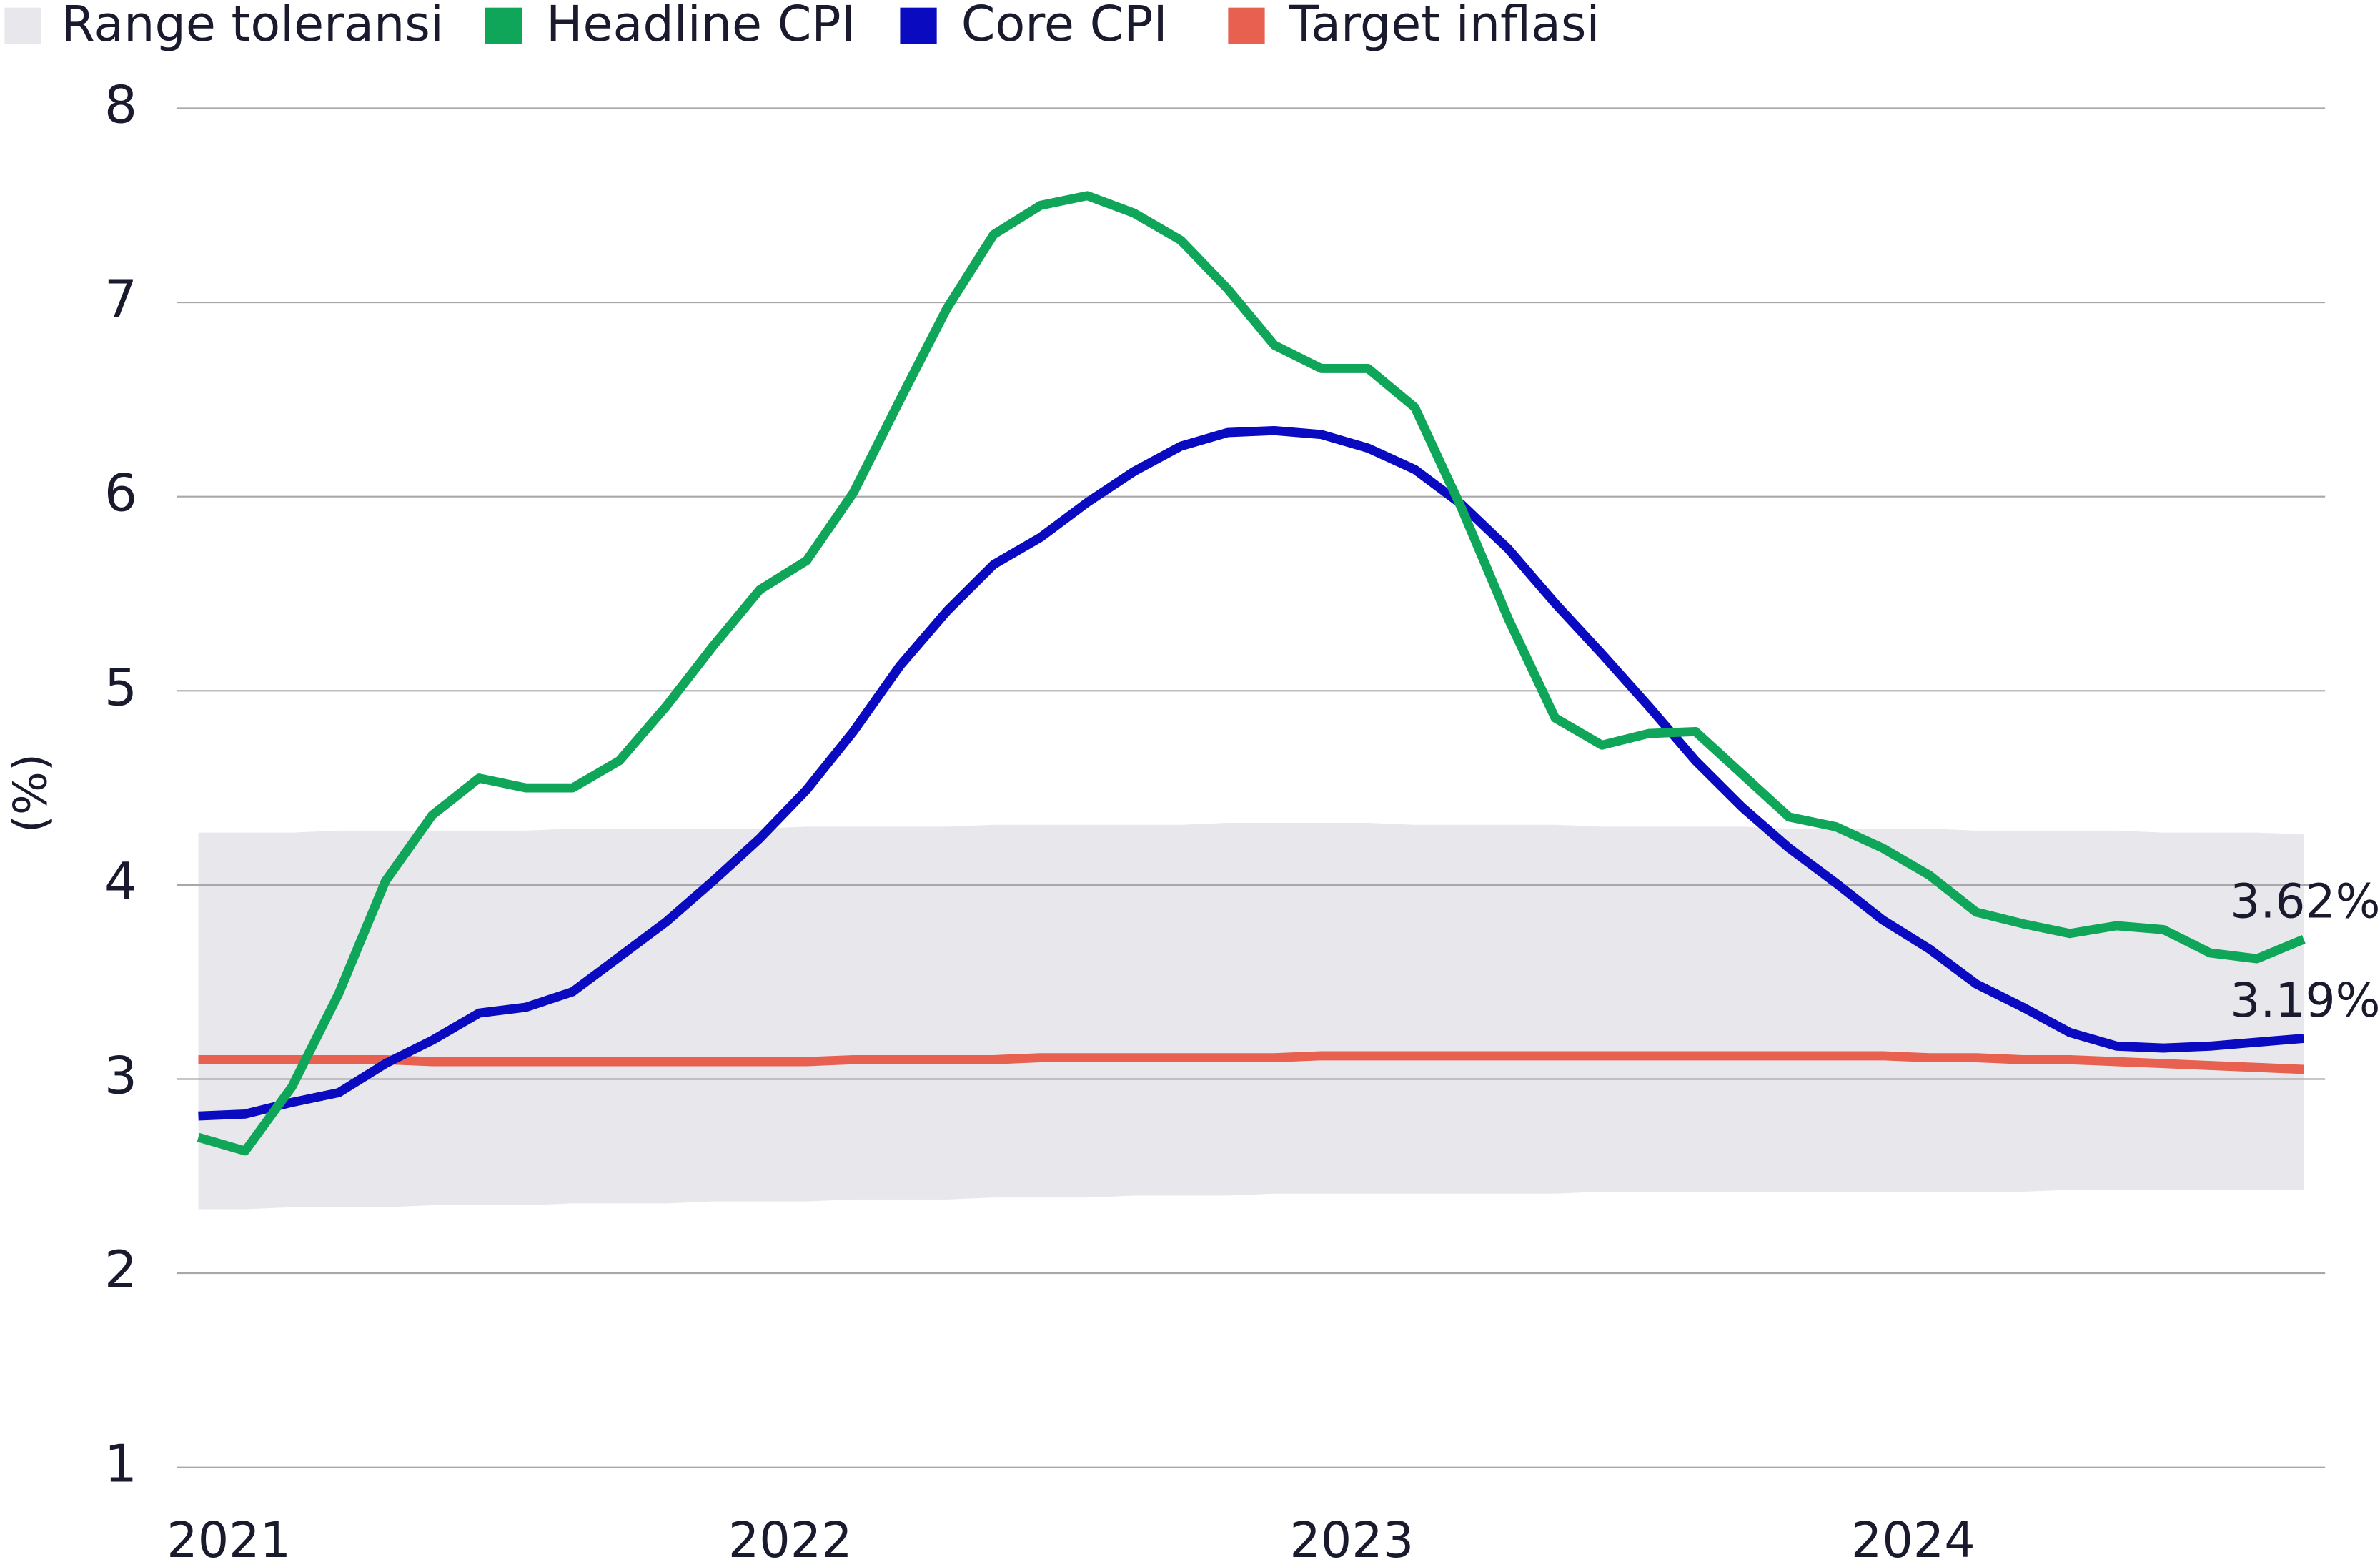 The image size is (2380, 1562). Describe the element at coordinates (120, 1465) in the screenshot. I see `y-tick-label: 1` at that location.